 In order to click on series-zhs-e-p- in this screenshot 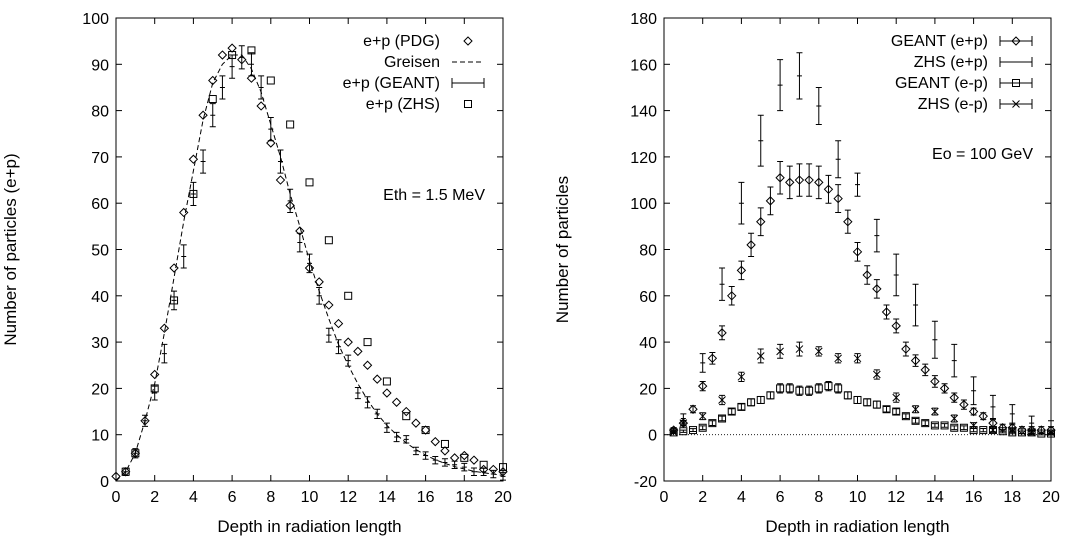, I will do `click(862, 389)`.